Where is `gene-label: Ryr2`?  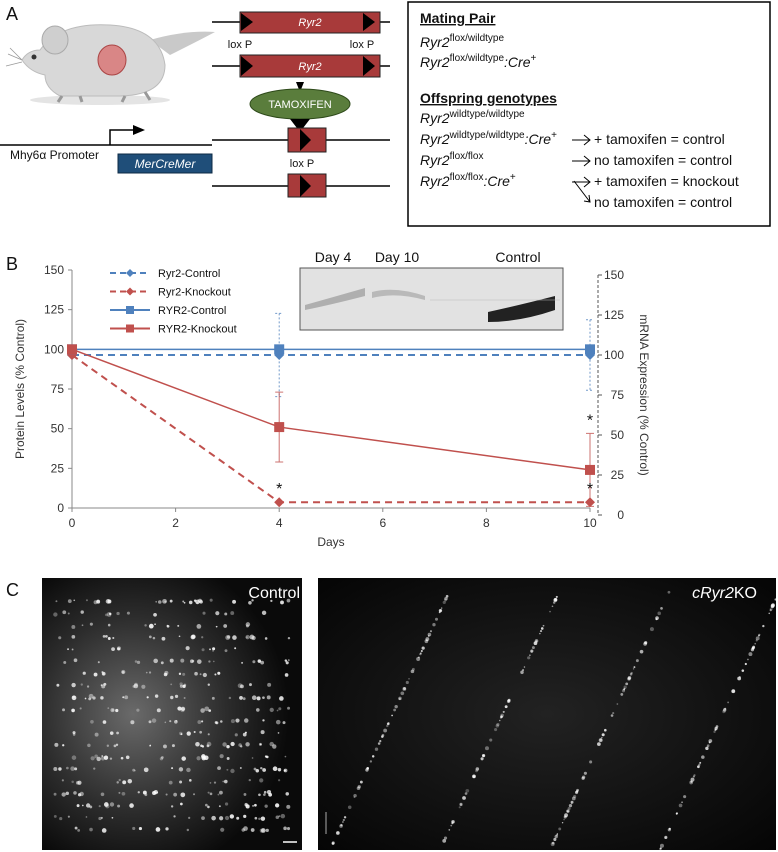
gene-label: Ryr2 is located at coordinates (309, 67).